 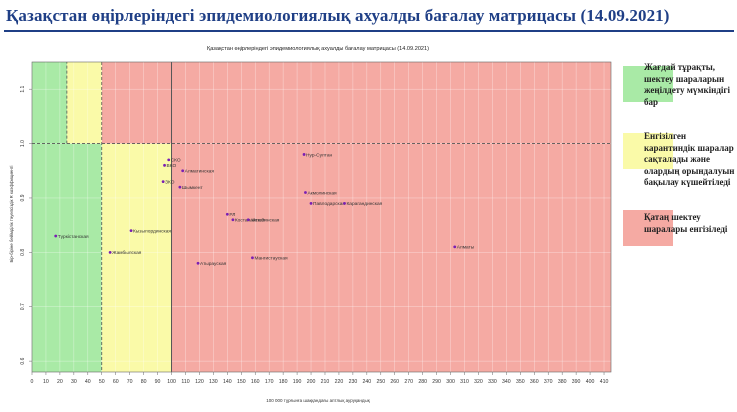 What do you see at coordinates (176, 161) in the screenshot?
I see `point-label: СКО` at bounding box center [176, 161].